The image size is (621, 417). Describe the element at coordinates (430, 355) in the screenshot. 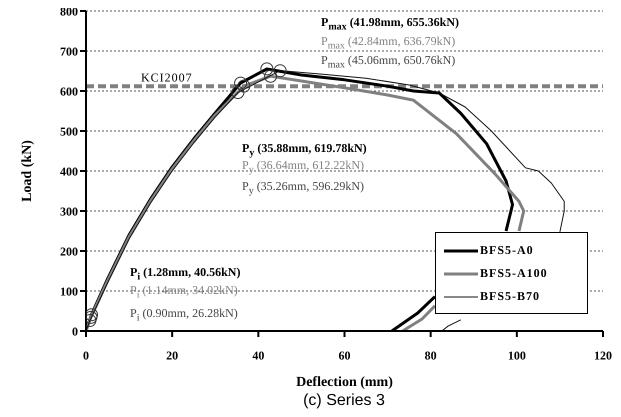

I see `x-tick-label: 80` at that location.